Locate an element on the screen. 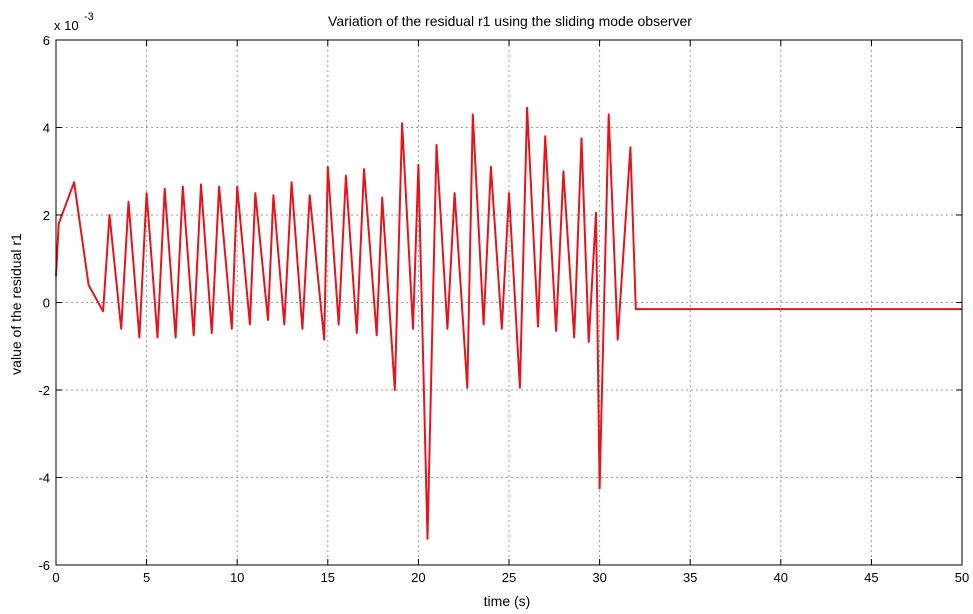 The image size is (973, 614). x-tick-label: 30 is located at coordinates (599, 577).